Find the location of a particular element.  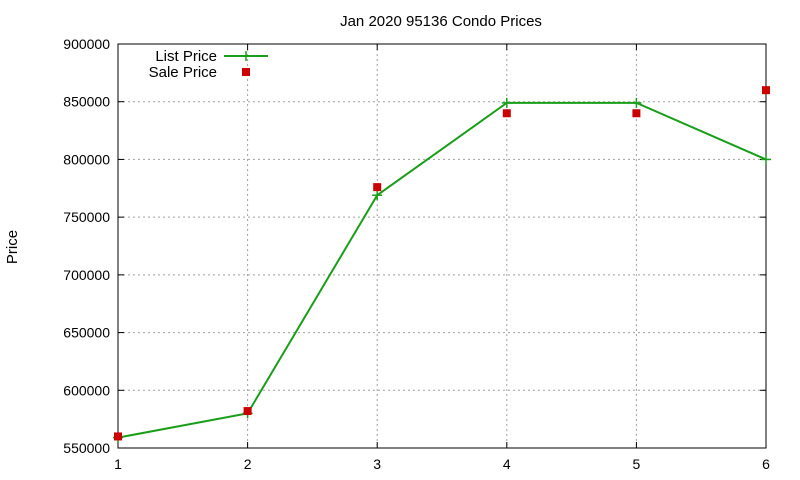

chart-title: Jan 2020 95136 Condo Prices is located at coordinates (441, 21).